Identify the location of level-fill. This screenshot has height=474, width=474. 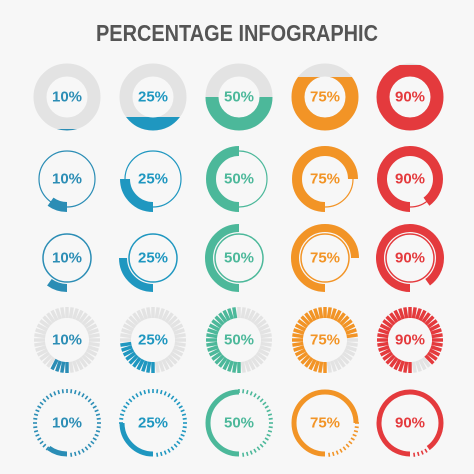
(410, 98).